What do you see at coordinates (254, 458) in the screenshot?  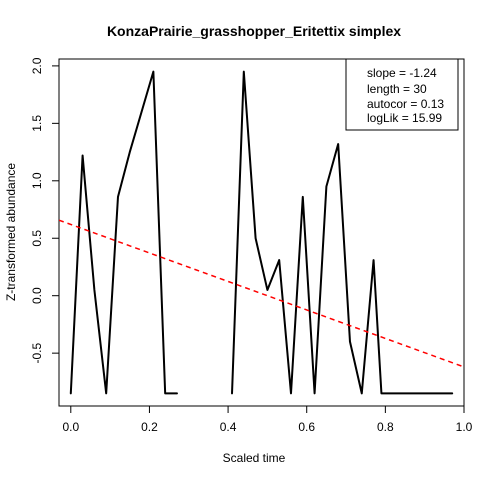 I see `x-axis-title: Scaled time` at bounding box center [254, 458].